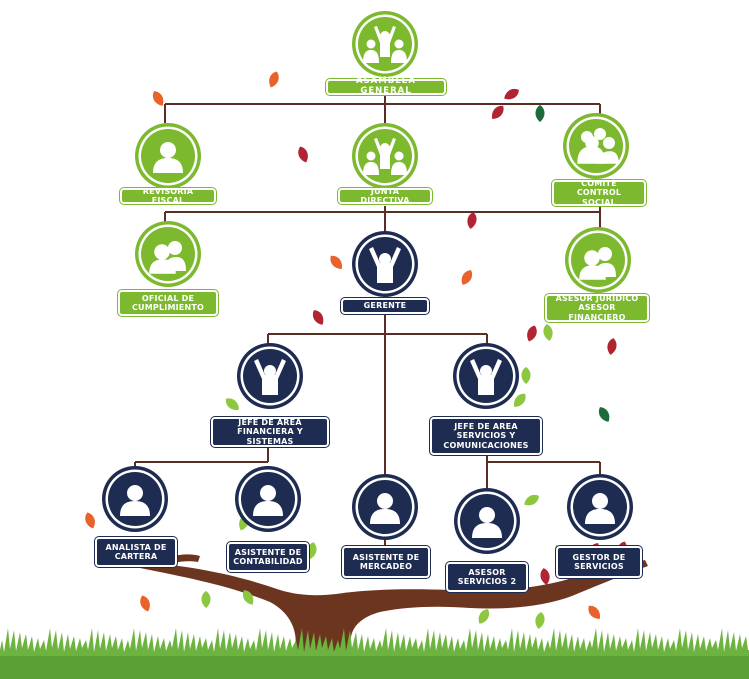 The width and height of the screenshot is (749, 679). I want to click on label-comite: COMITÉ CONTROL SOCIAL, so click(599, 193).